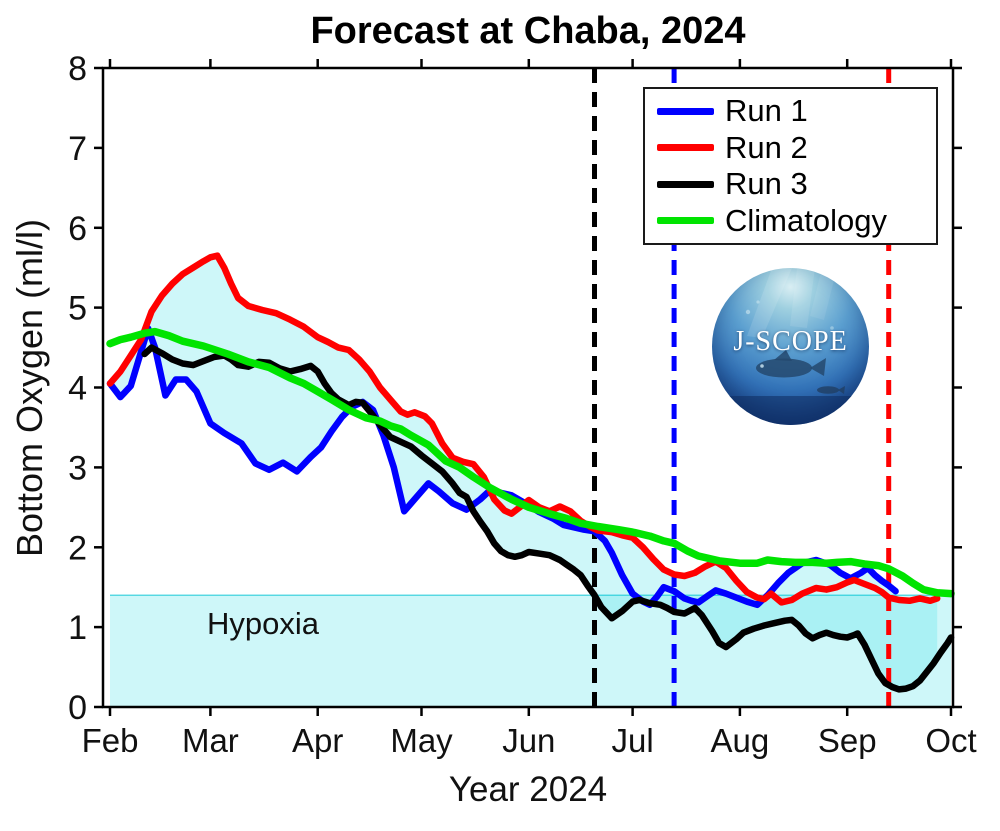 This screenshot has height=831, width=1000. Describe the element at coordinates (263, 623) in the screenshot. I see `hypoxia-region-label: Hypoxia` at that location.